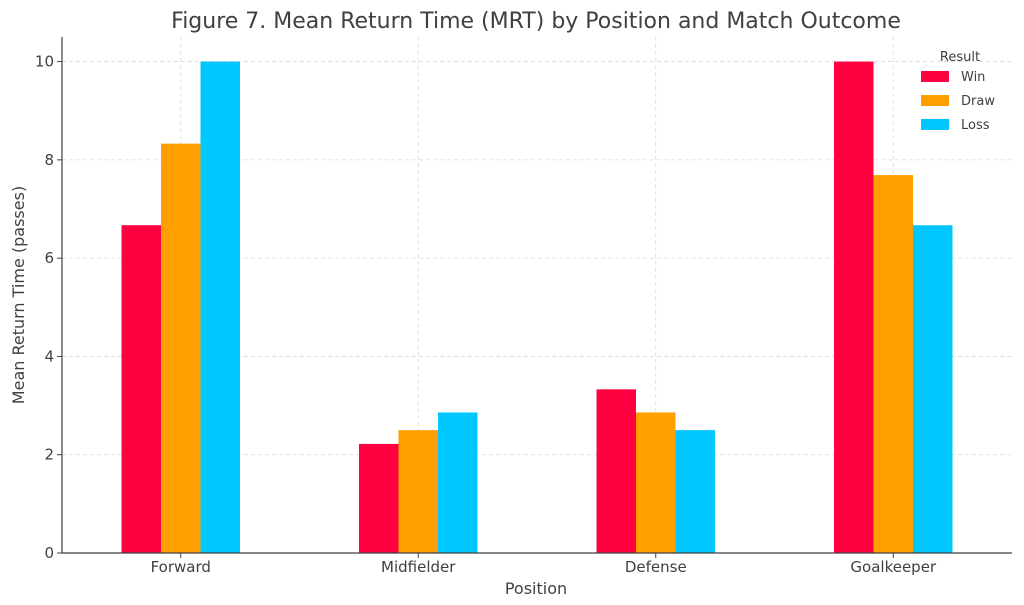 The image size is (1024, 605). What do you see at coordinates (220, 307) in the screenshot?
I see `bar-loss-forward` at bounding box center [220, 307].